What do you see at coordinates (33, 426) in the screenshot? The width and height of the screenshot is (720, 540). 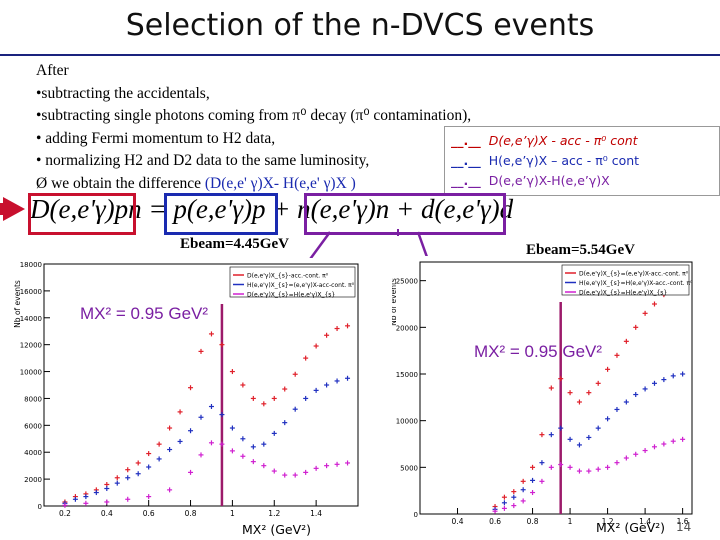 I see `y-tick-label-3: 6000` at bounding box center [33, 426].